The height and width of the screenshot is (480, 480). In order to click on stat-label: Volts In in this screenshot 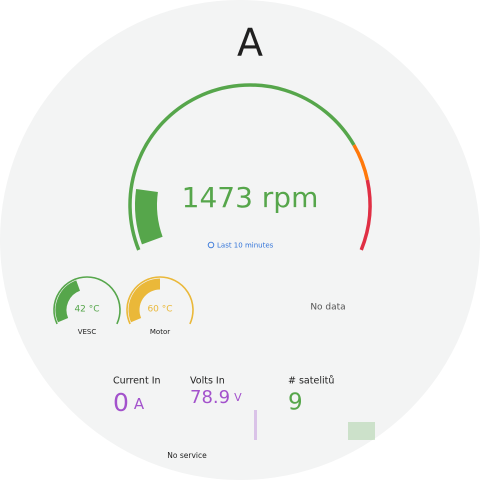, I will do `click(207, 381)`.